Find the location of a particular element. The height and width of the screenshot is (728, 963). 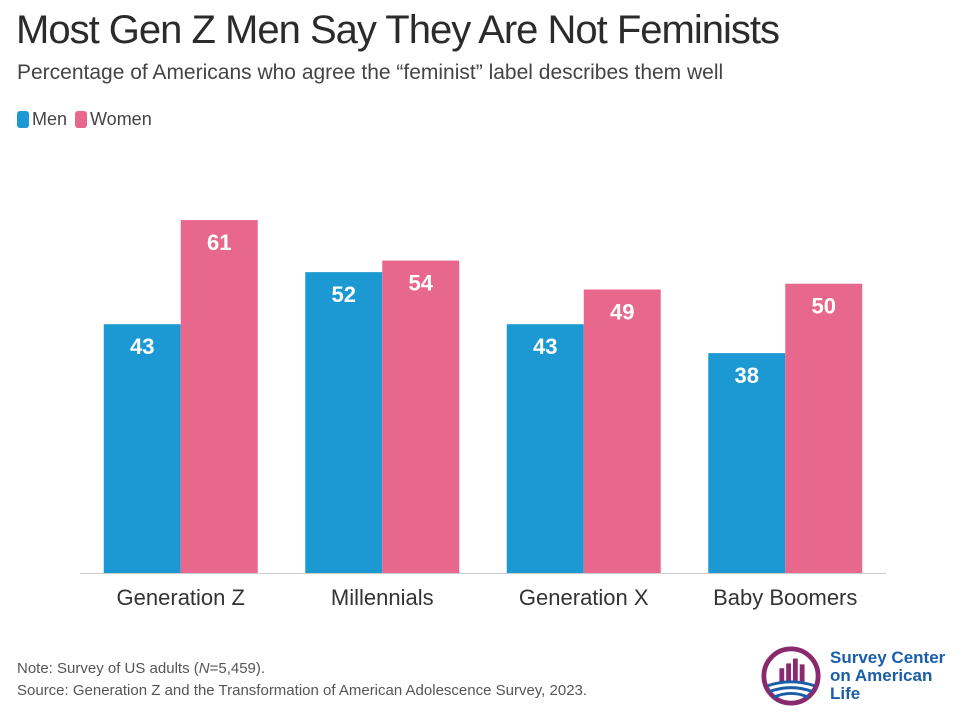

legend-item-men: Men is located at coordinates (42, 119).